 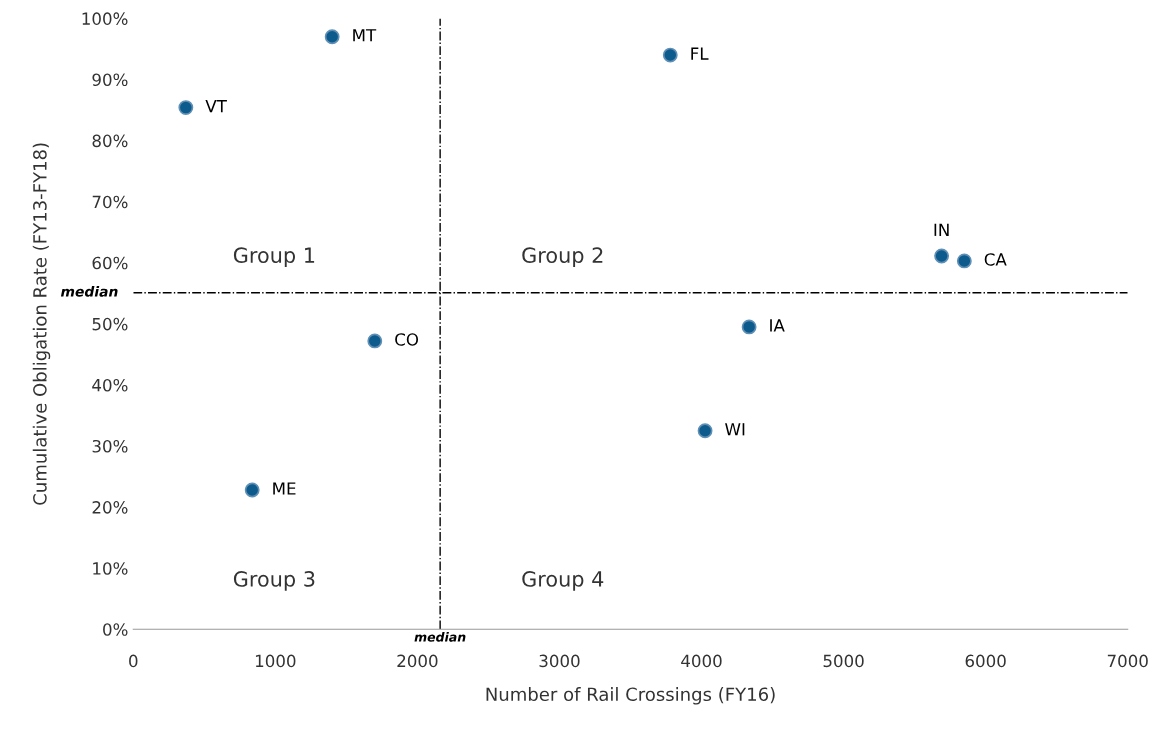 What do you see at coordinates (105, 18) in the screenshot?
I see `y-tick-label: 100%` at bounding box center [105, 18].